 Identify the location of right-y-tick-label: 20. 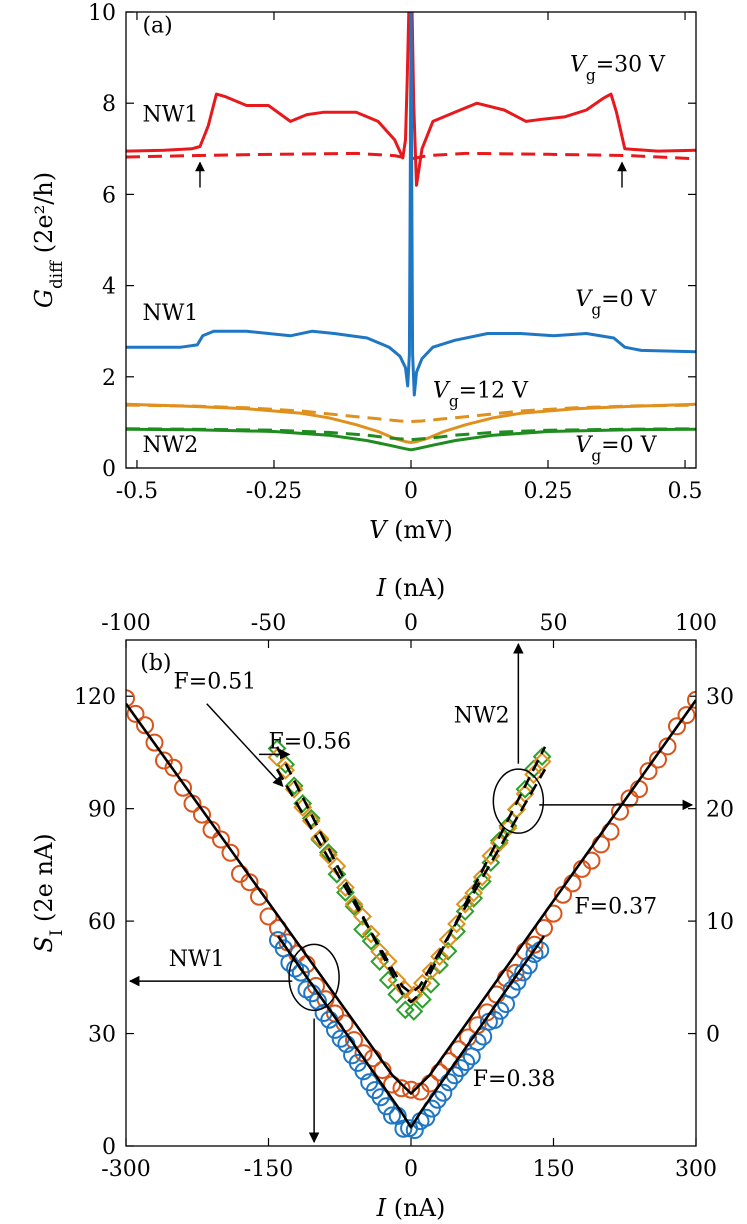
(720, 810).